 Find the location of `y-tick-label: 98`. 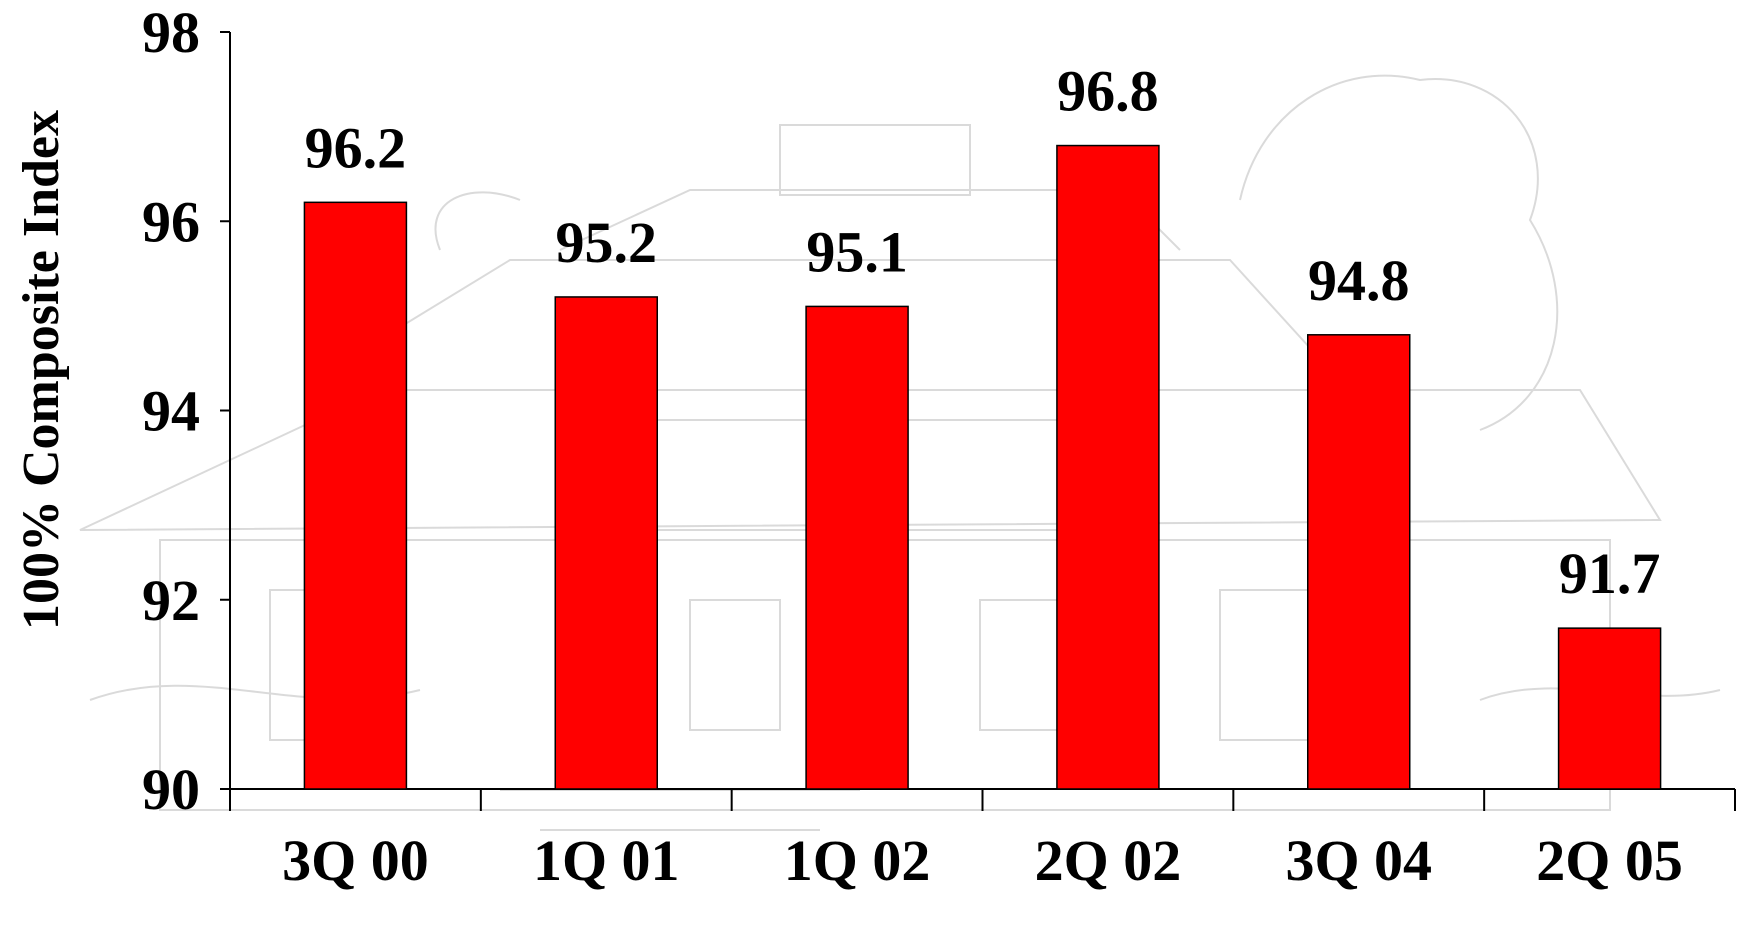

y-tick-label: 98 is located at coordinates (171, 32).